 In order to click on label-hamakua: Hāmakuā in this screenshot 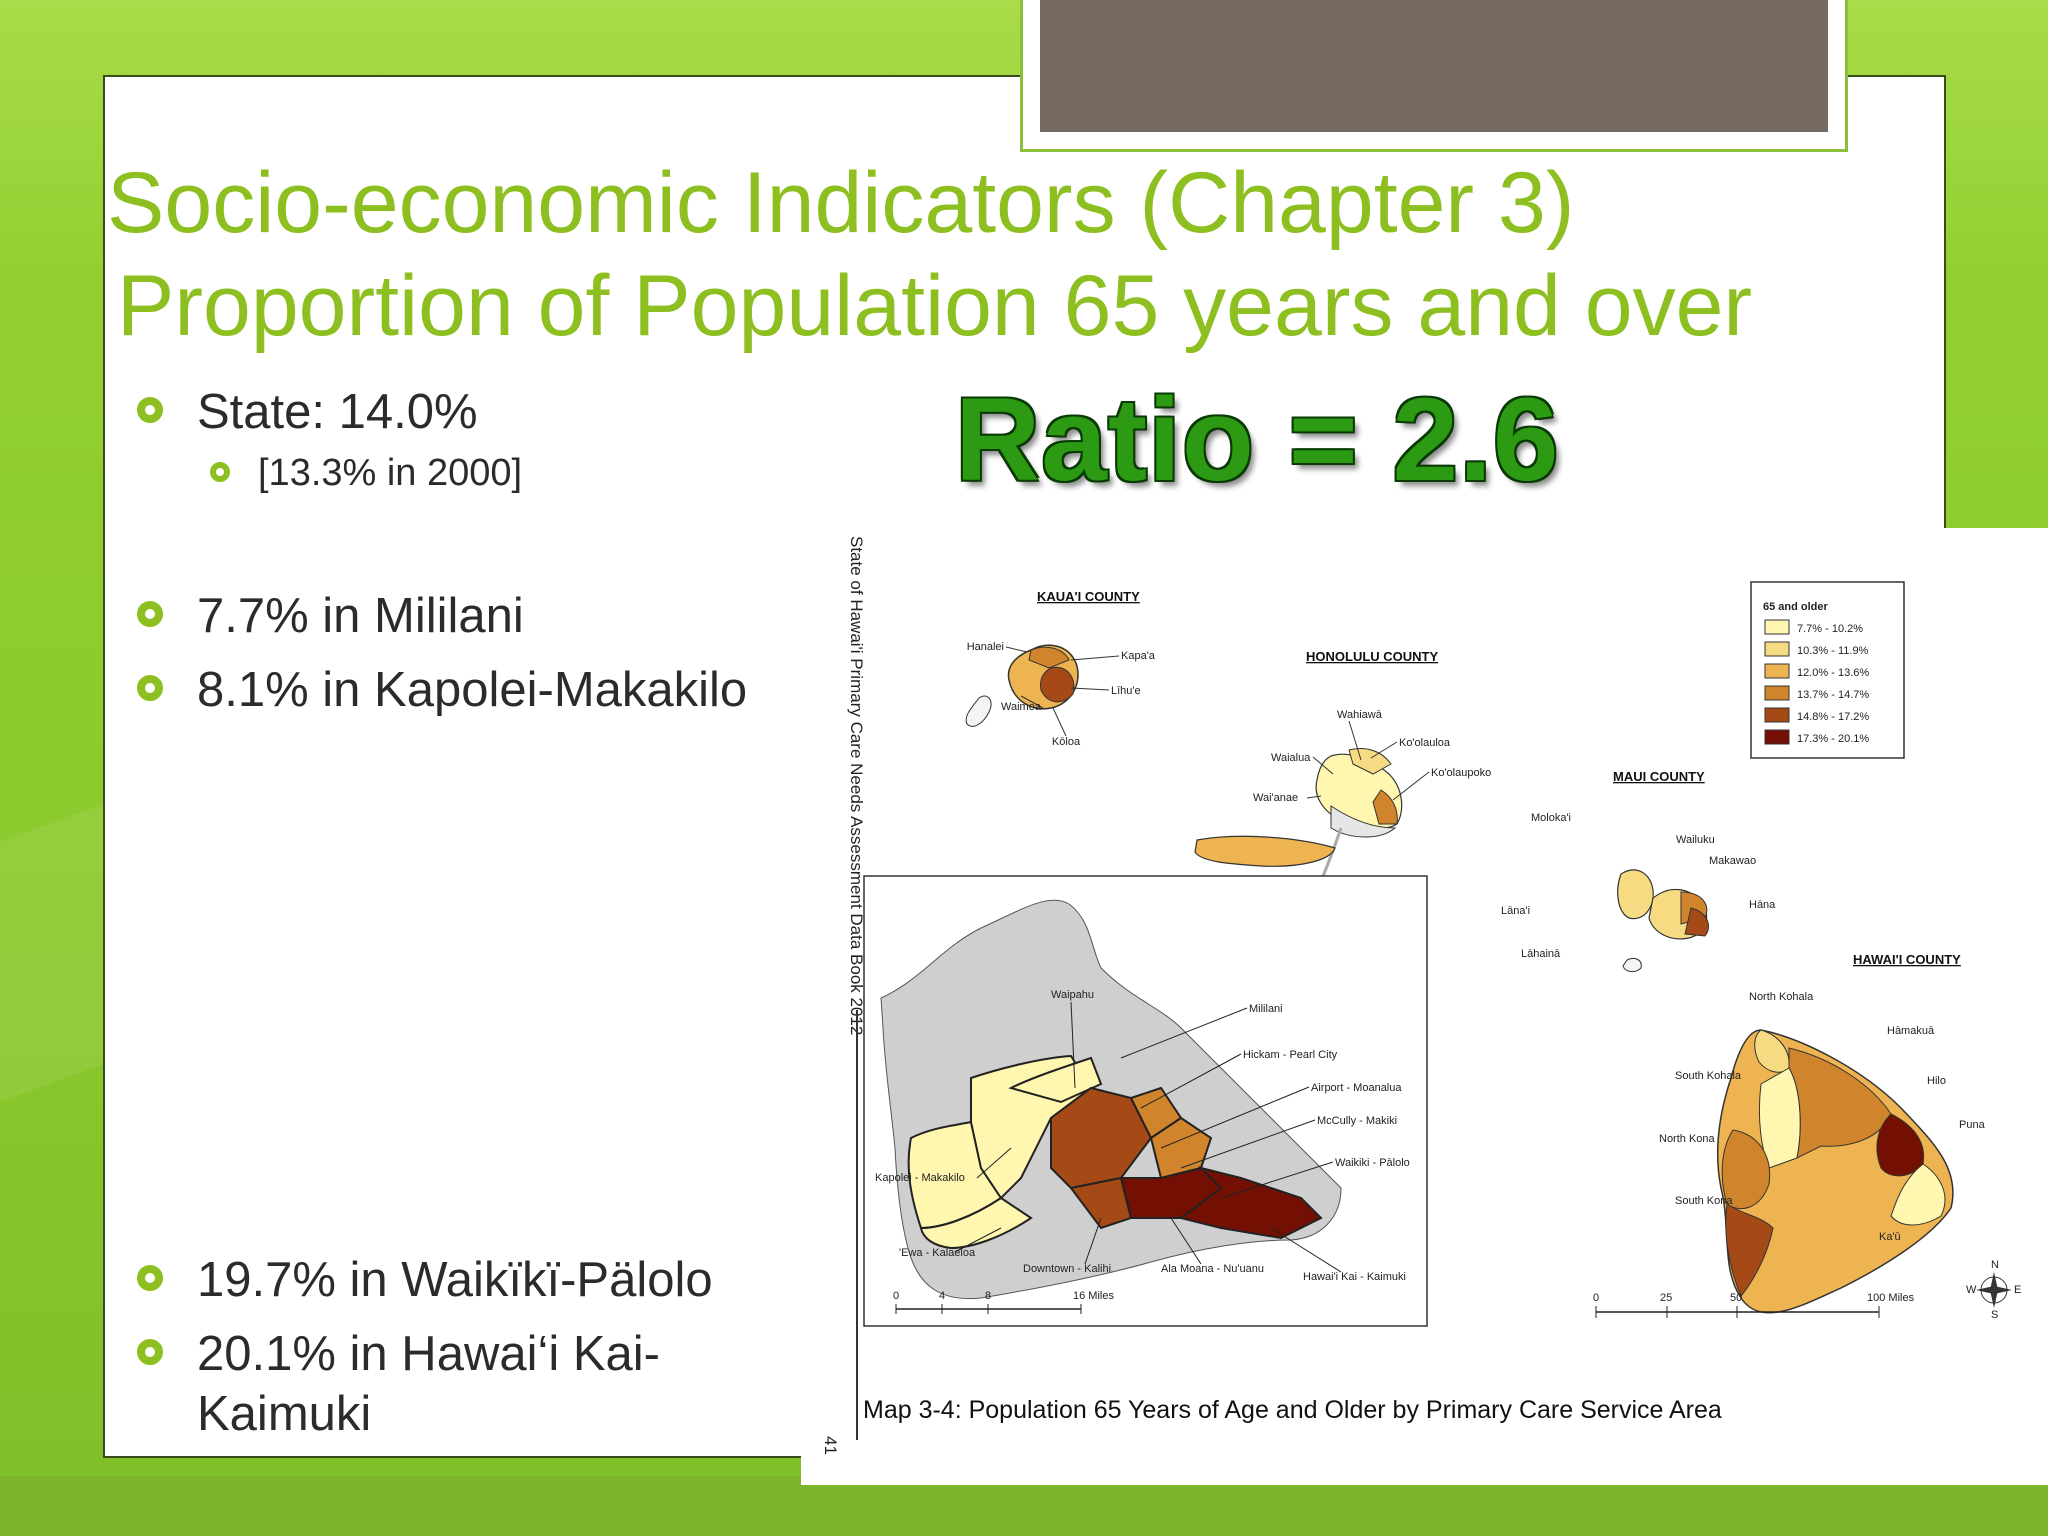, I will do `click(1911, 1031)`.